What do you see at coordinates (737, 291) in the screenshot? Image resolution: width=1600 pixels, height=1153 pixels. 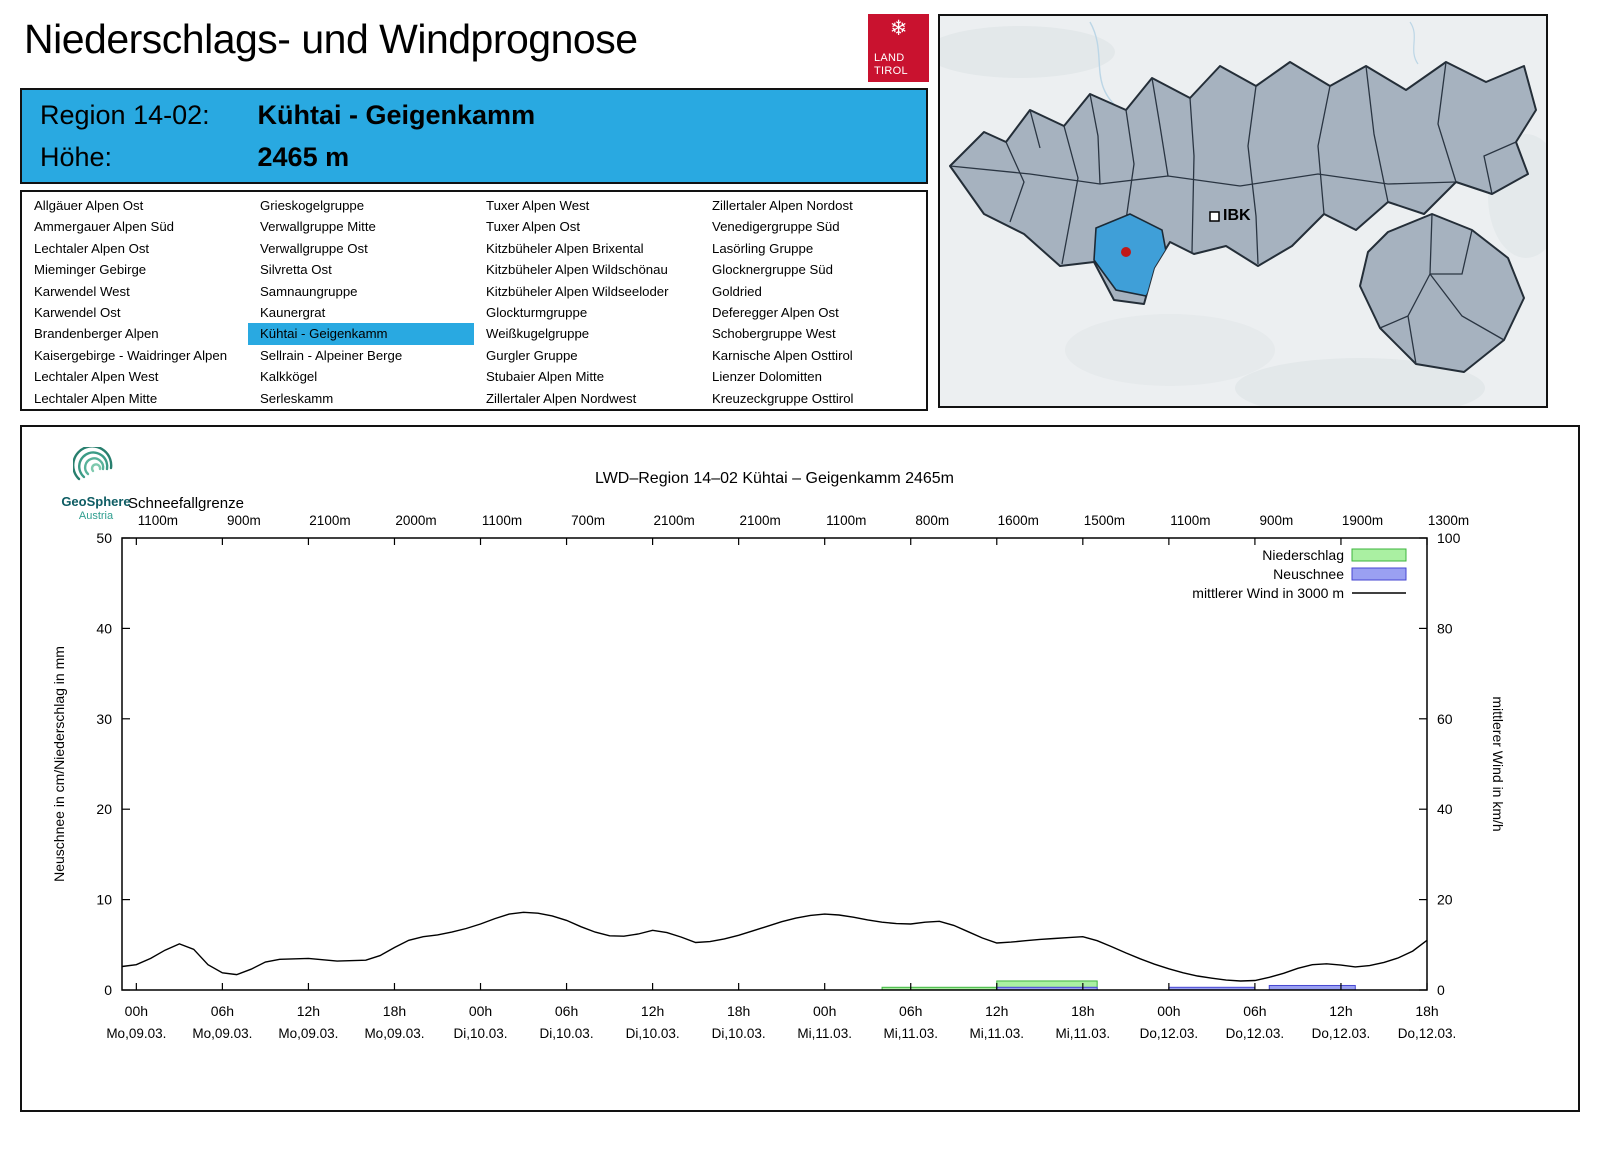 I see `region-list-item: Goldried` at bounding box center [737, 291].